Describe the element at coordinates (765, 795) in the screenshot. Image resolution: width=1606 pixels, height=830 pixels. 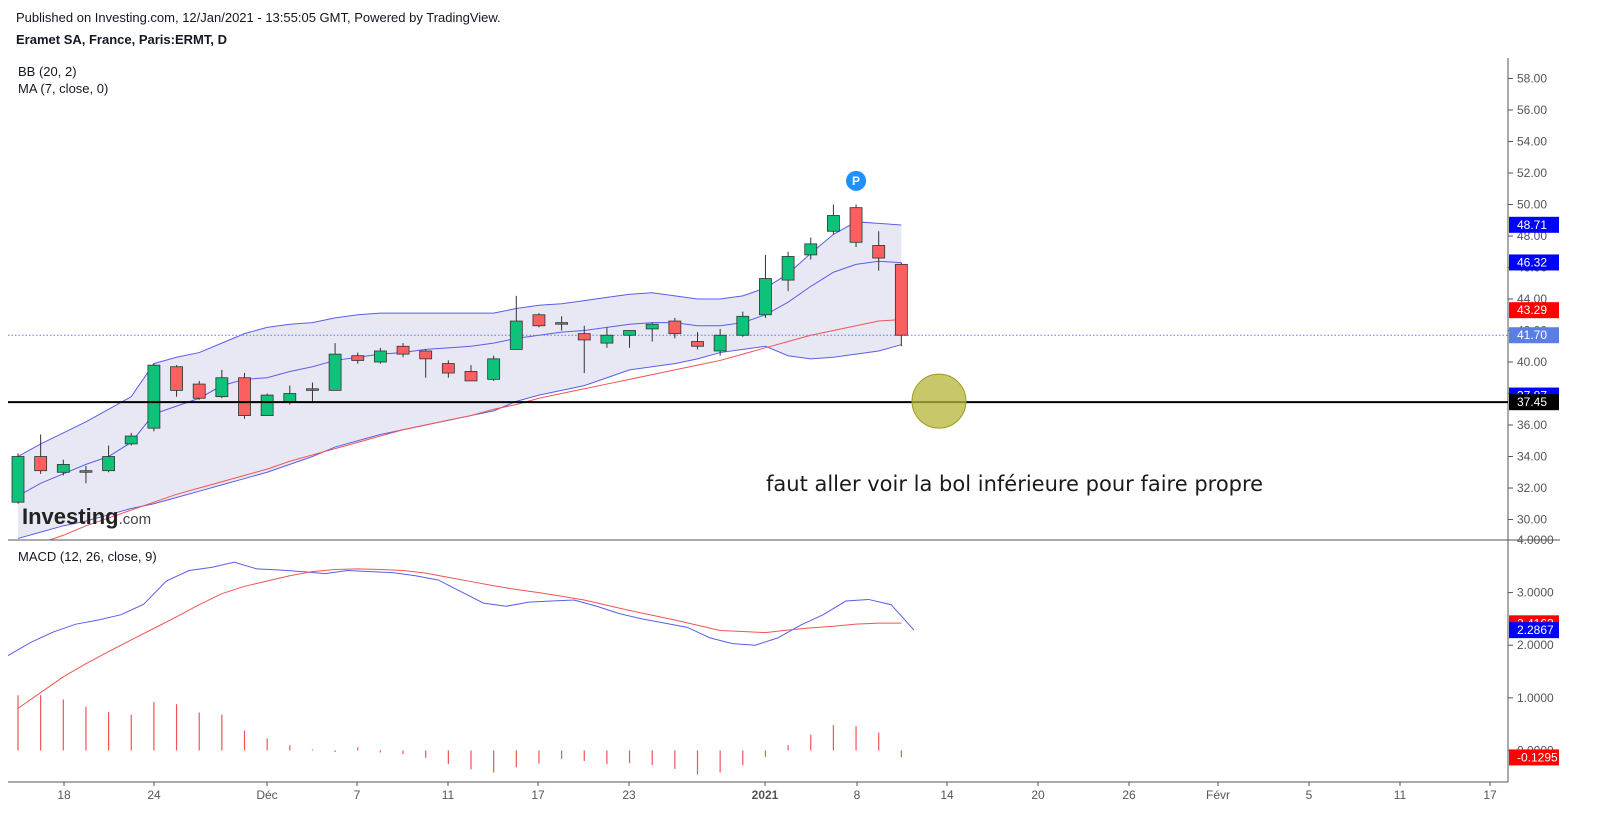
I see `x-tick-label: 2021` at that location.